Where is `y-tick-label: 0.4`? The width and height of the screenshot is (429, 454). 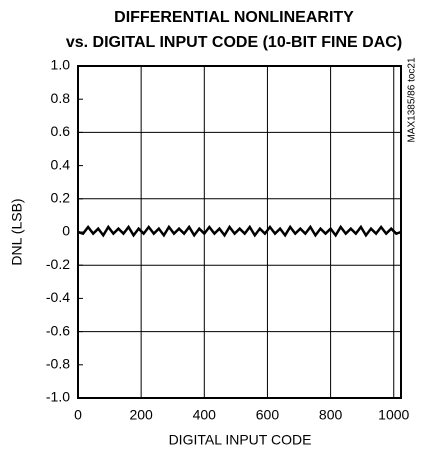
y-tick-label: 0.4 is located at coordinates (61, 164).